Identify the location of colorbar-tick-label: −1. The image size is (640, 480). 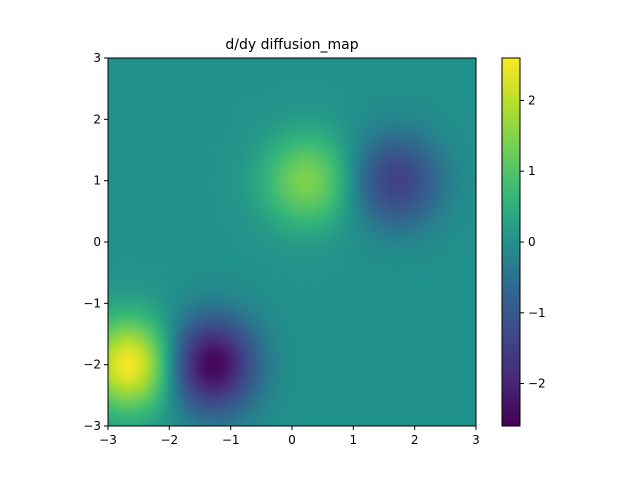
(537, 313).